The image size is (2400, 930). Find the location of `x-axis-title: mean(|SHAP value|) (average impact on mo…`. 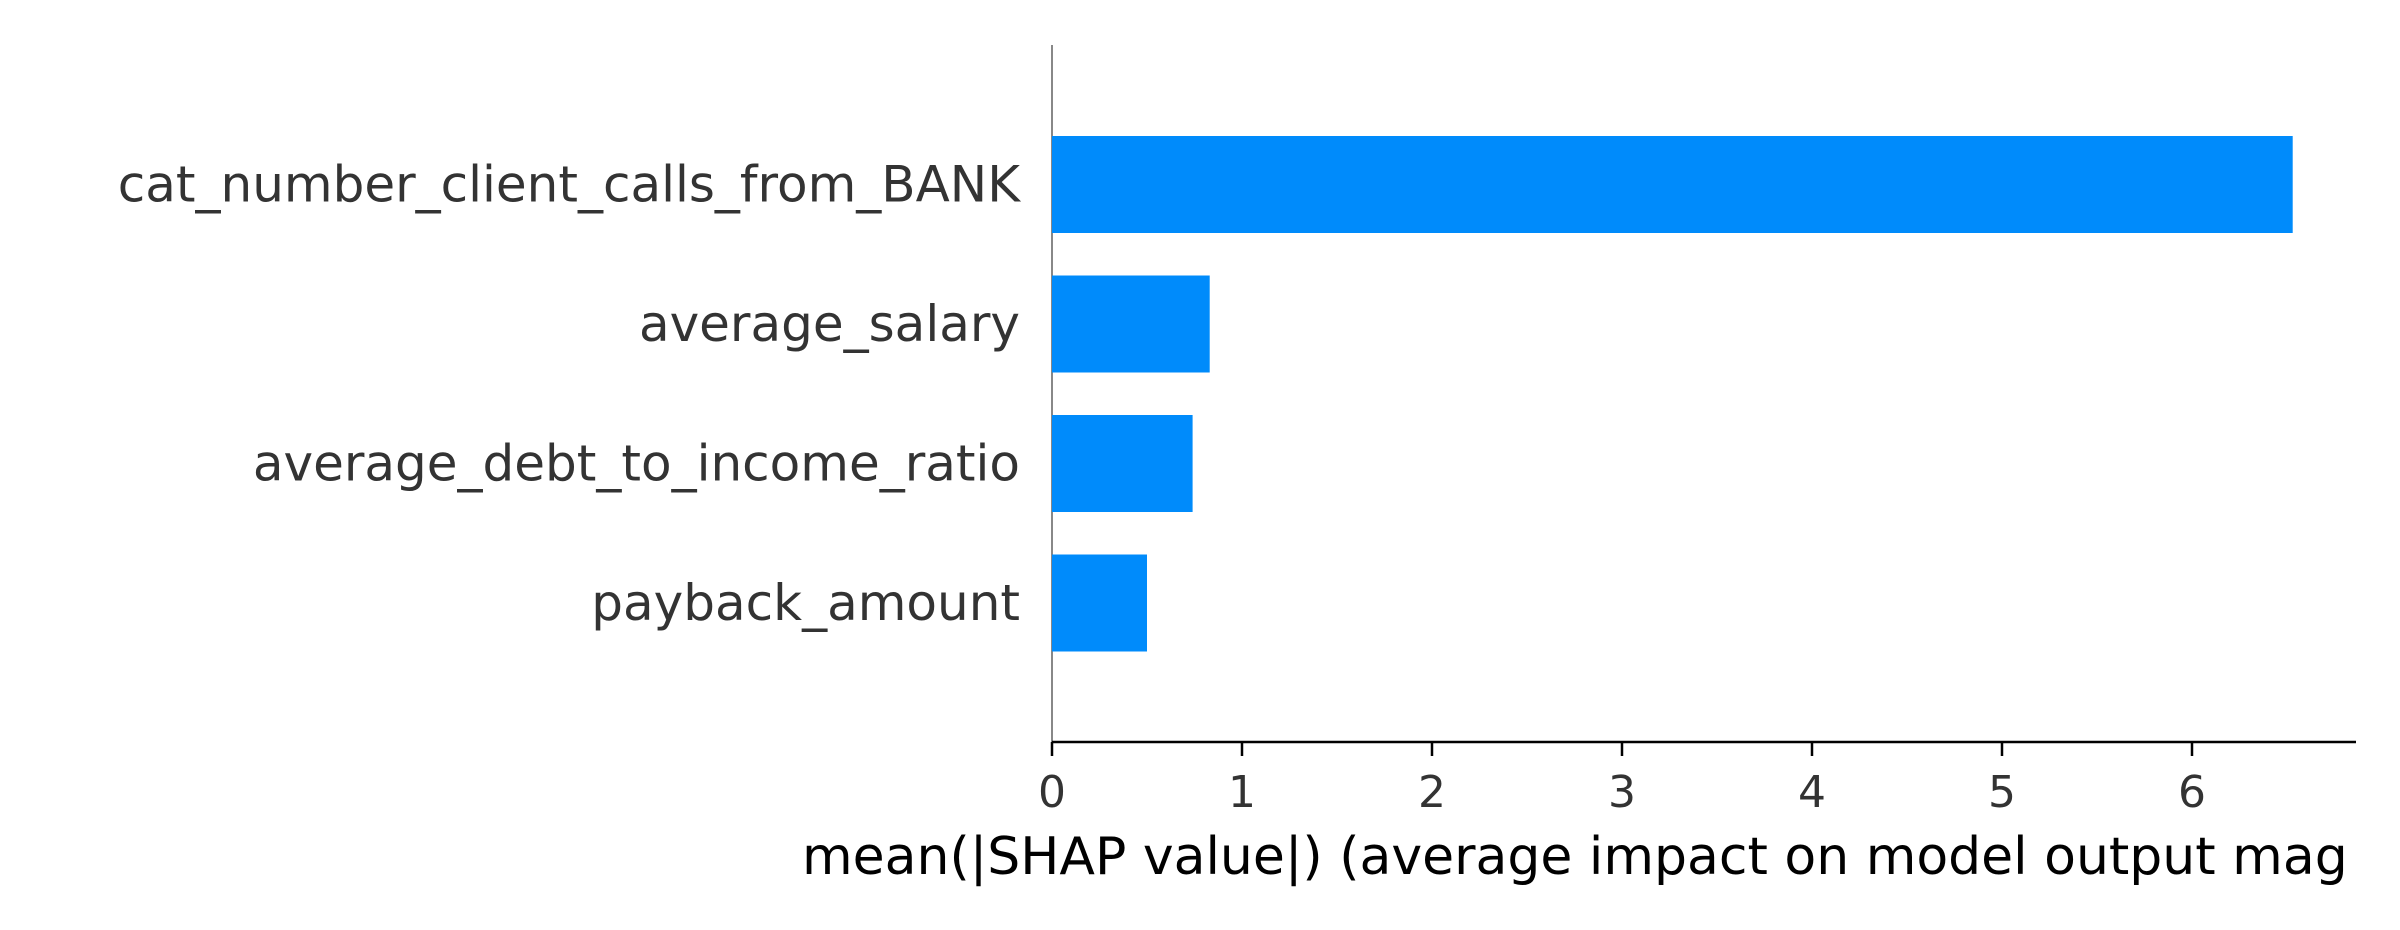

x-axis-title: mean(|SHAP value|) (average impact on mo… is located at coordinates (1575, 857).